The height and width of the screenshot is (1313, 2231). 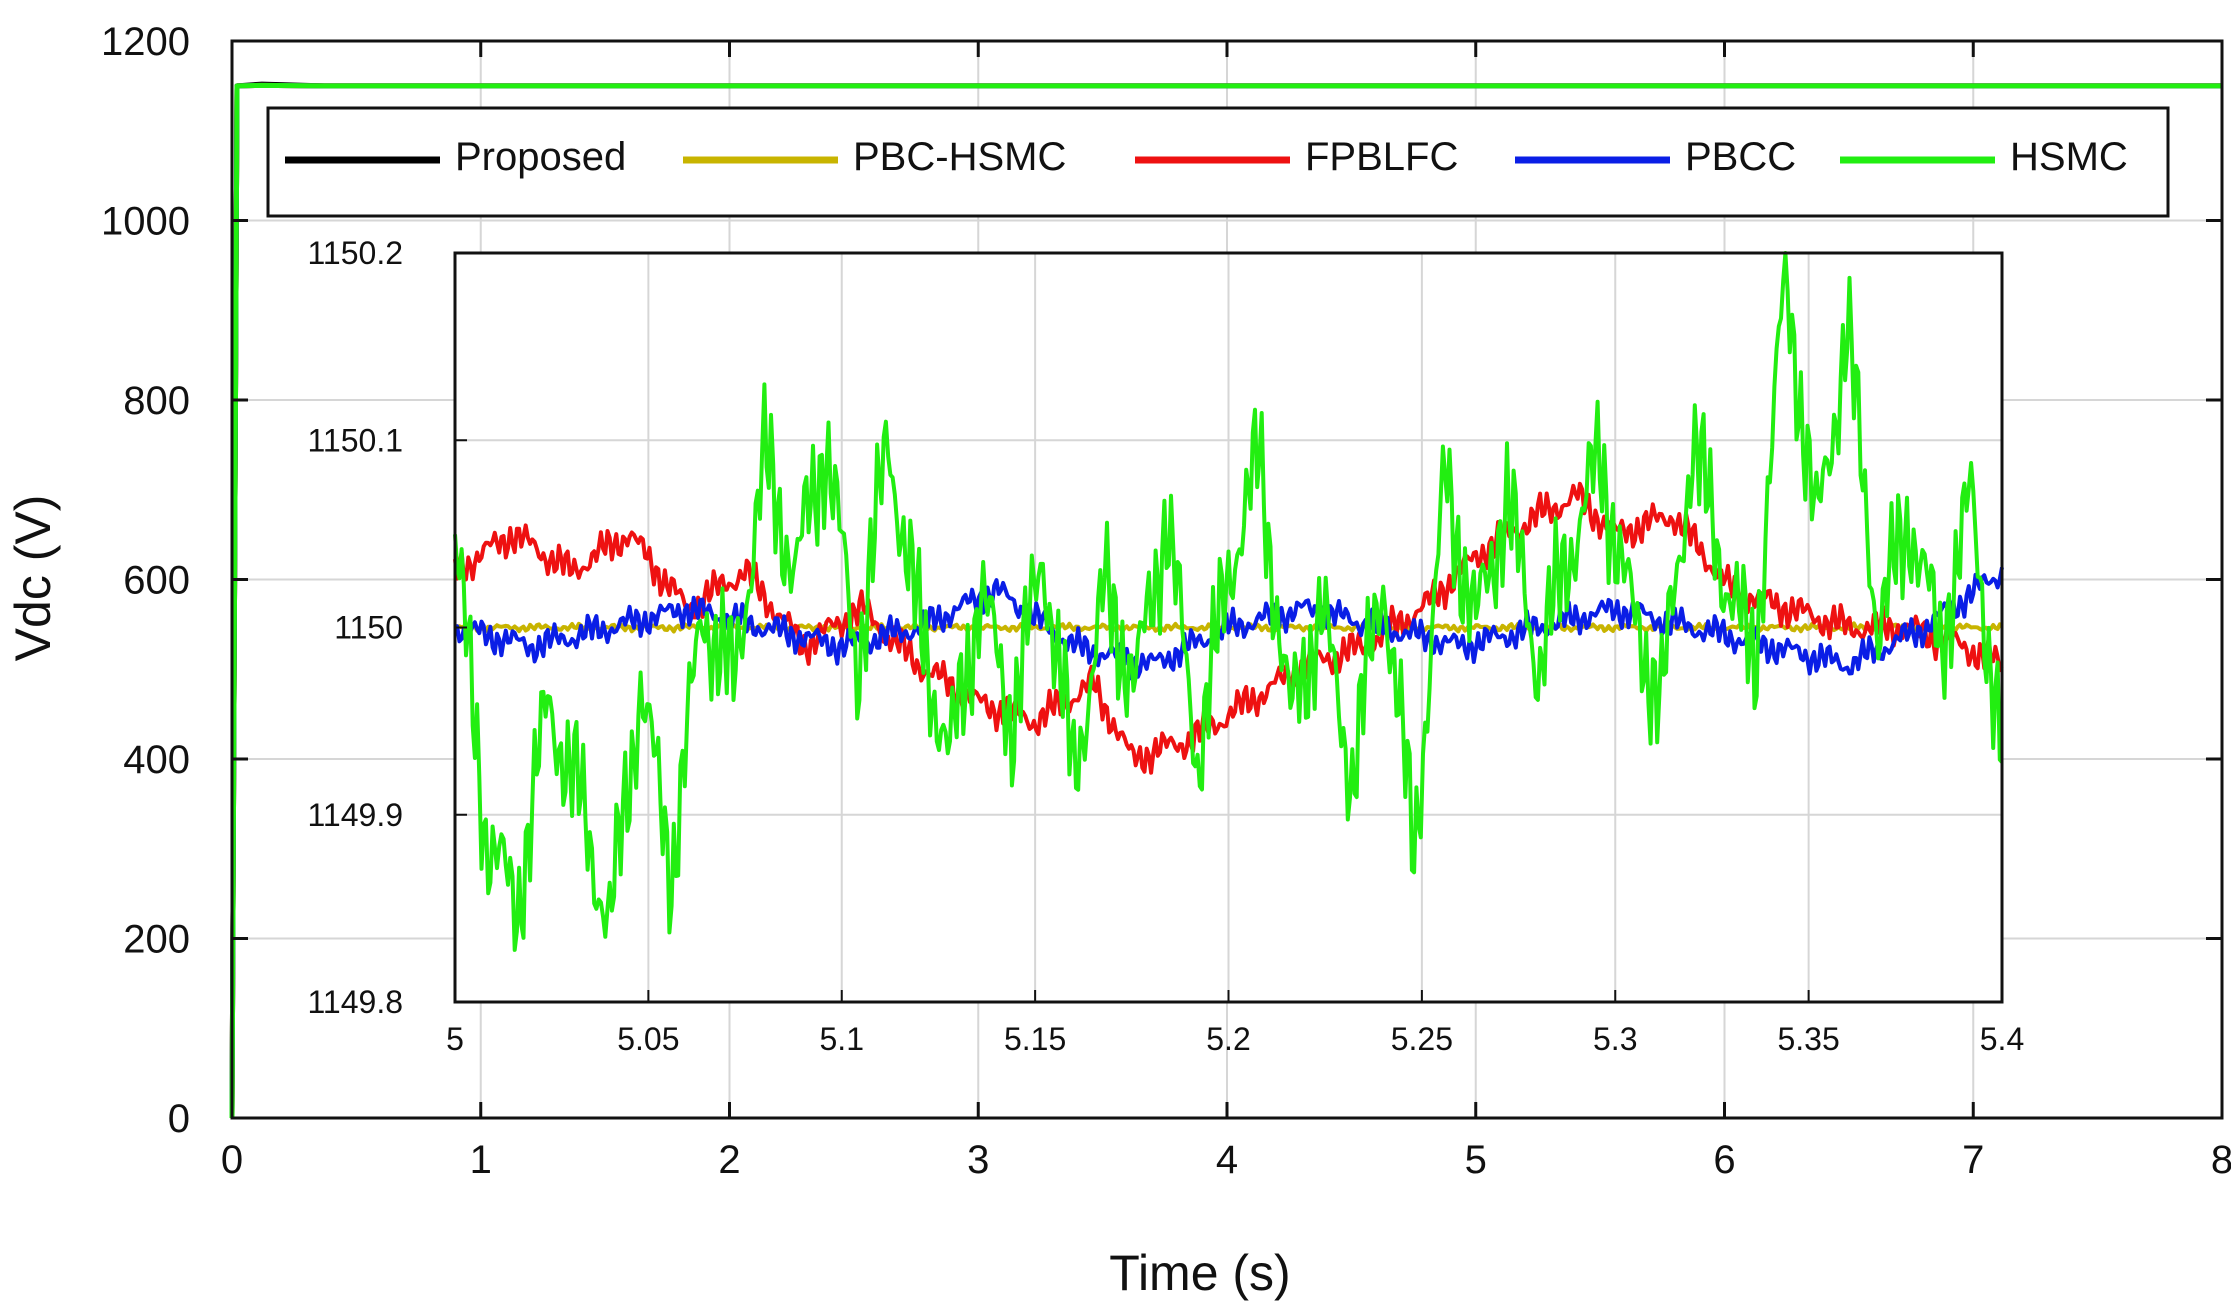 I want to click on inset-x-tick-label: 5.3, so click(x=1615, y=1039).